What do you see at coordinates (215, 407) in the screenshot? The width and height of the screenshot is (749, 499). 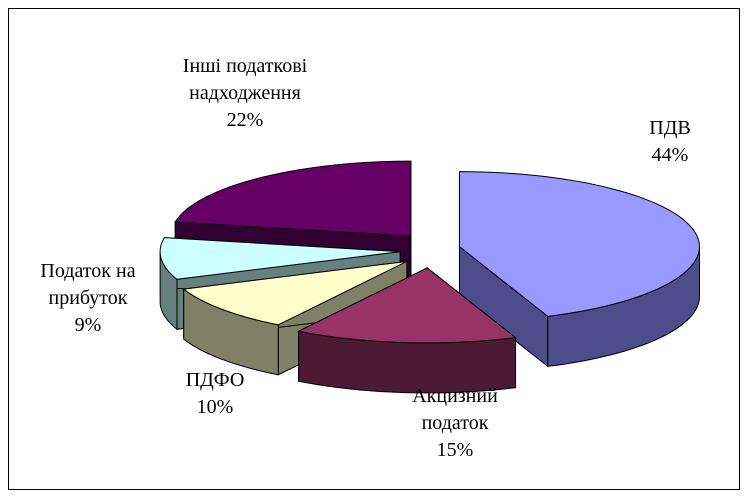 I see `label-value: 10%` at bounding box center [215, 407].